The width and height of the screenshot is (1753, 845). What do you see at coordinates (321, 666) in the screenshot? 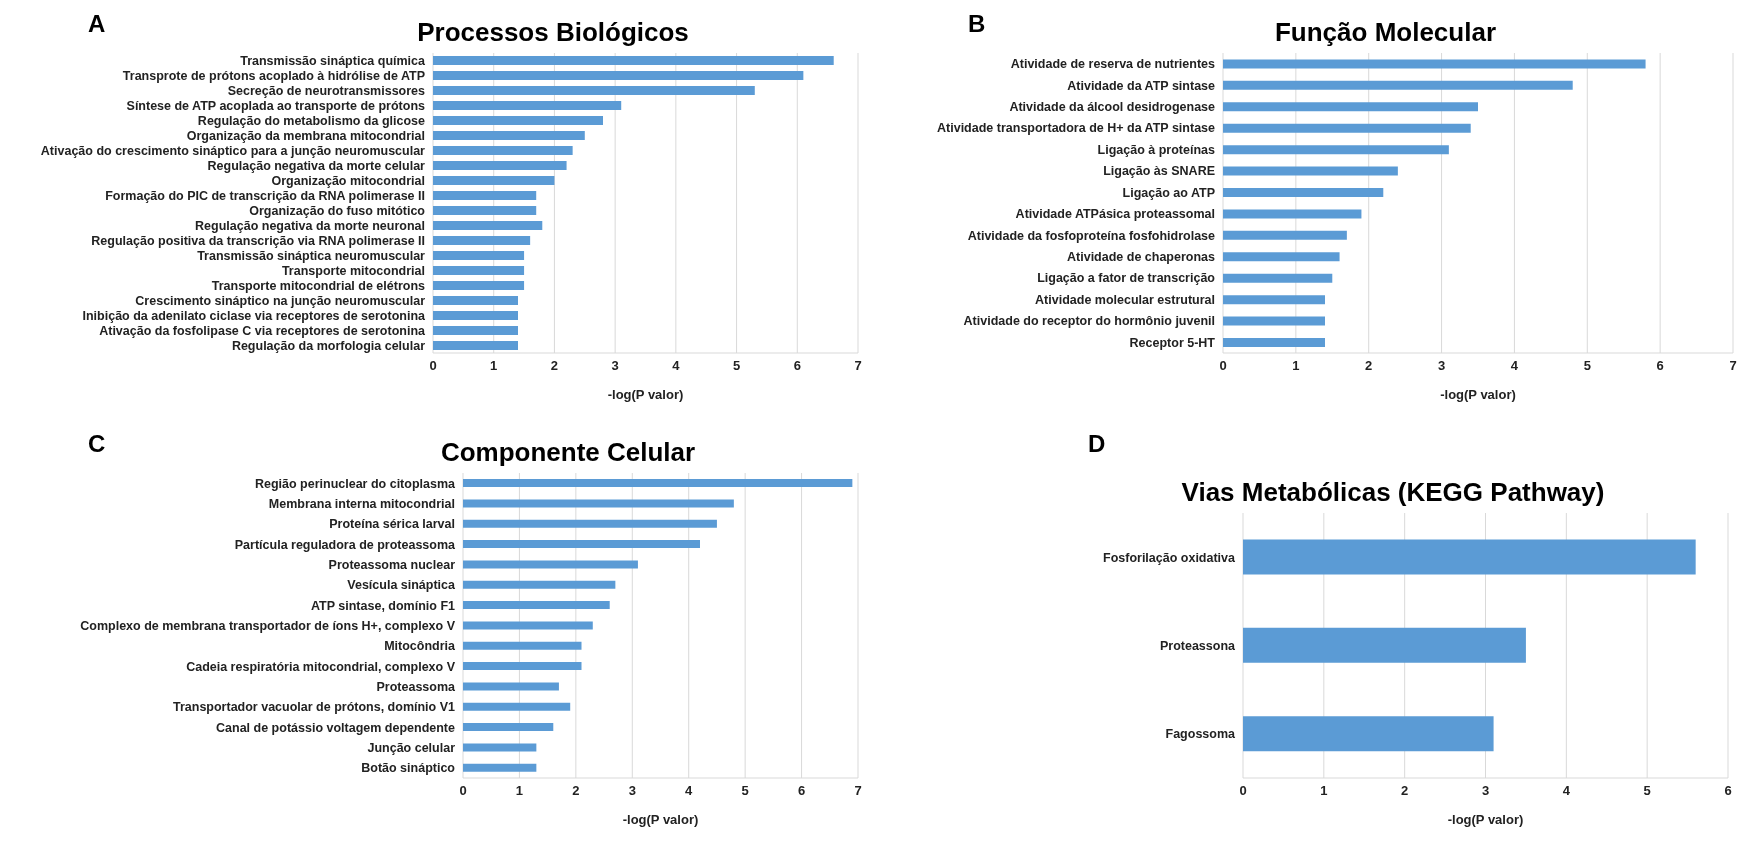
I see `y-tick-label: Cadeia respiratória mitocondrial, complexo V` at bounding box center [321, 666].